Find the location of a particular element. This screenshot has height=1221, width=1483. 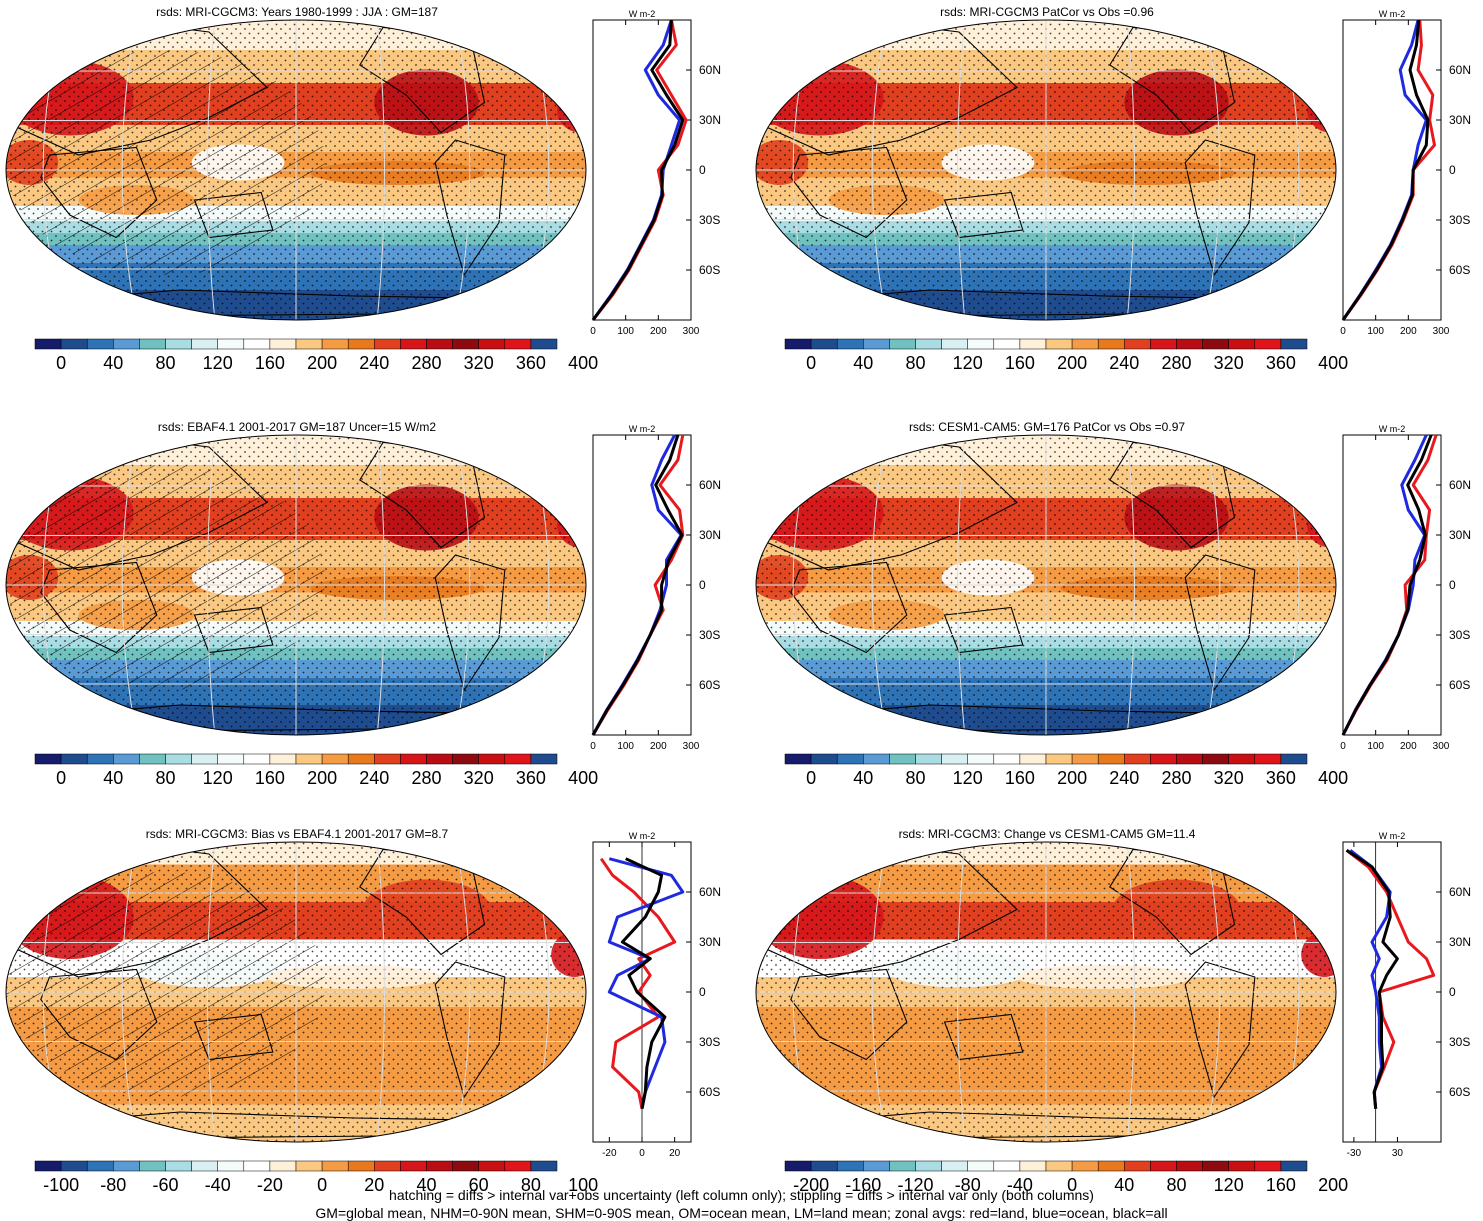

zonal-curve-all is located at coordinates (638, 170).